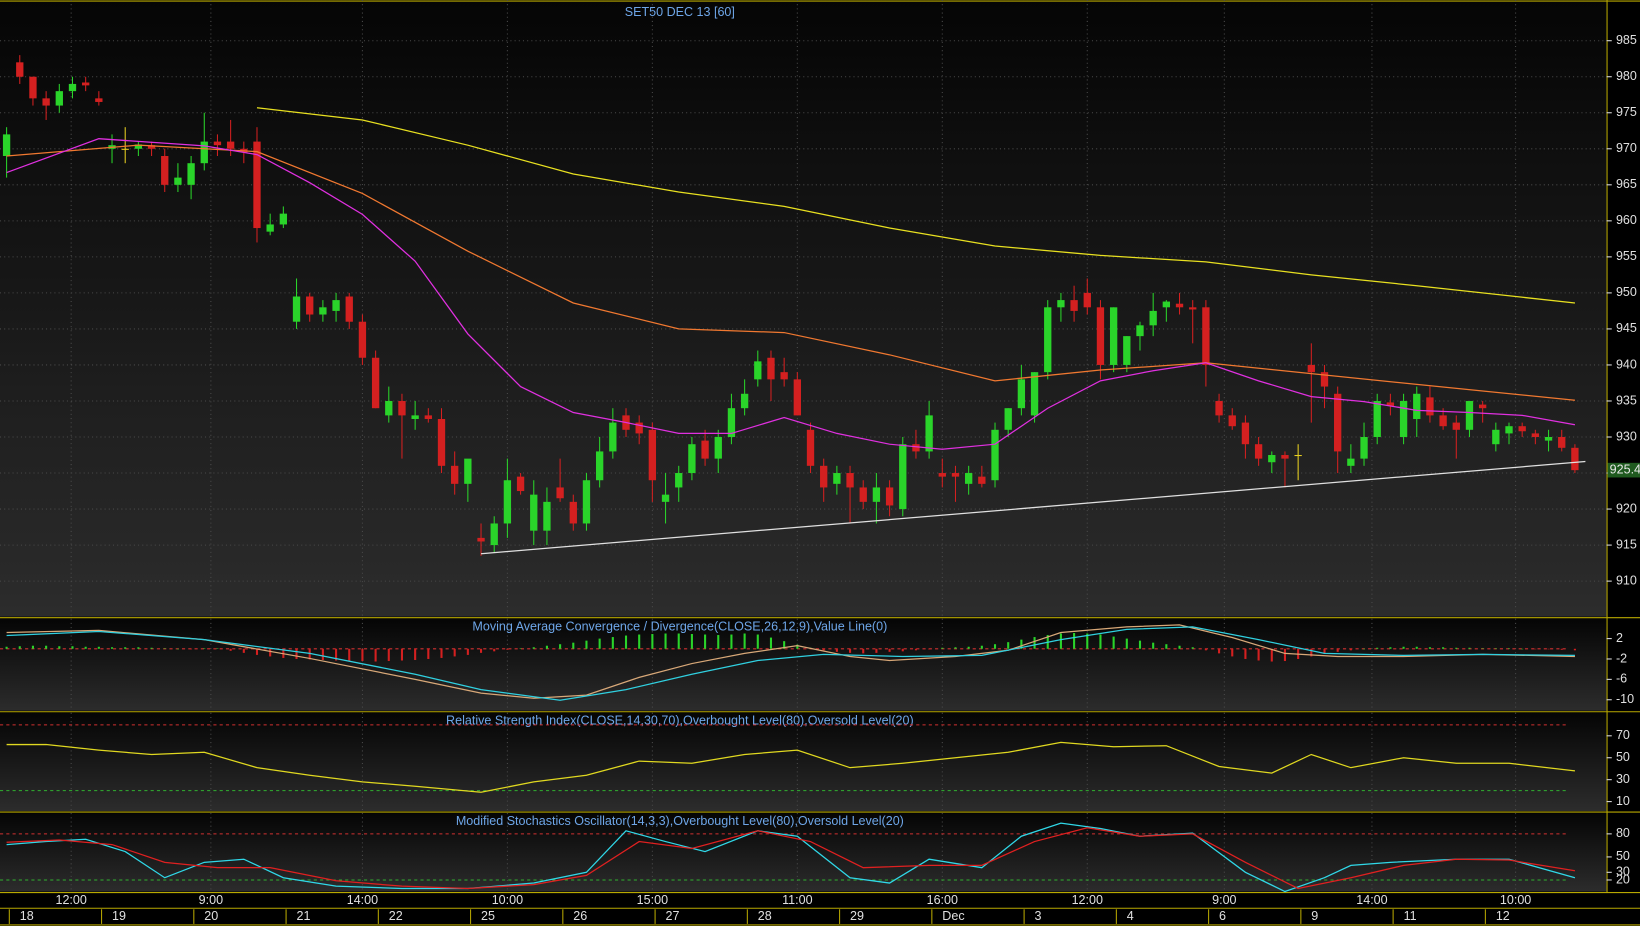 The image size is (1640, 926). I want to click on y-tick-label: 20, so click(1623, 879).